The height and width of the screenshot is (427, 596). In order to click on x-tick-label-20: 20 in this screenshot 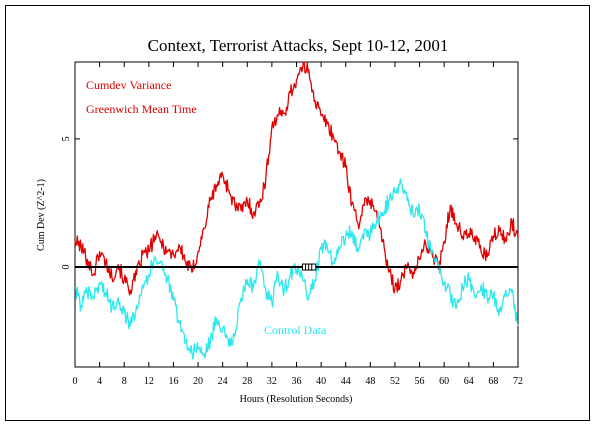, I will do `click(198, 381)`.